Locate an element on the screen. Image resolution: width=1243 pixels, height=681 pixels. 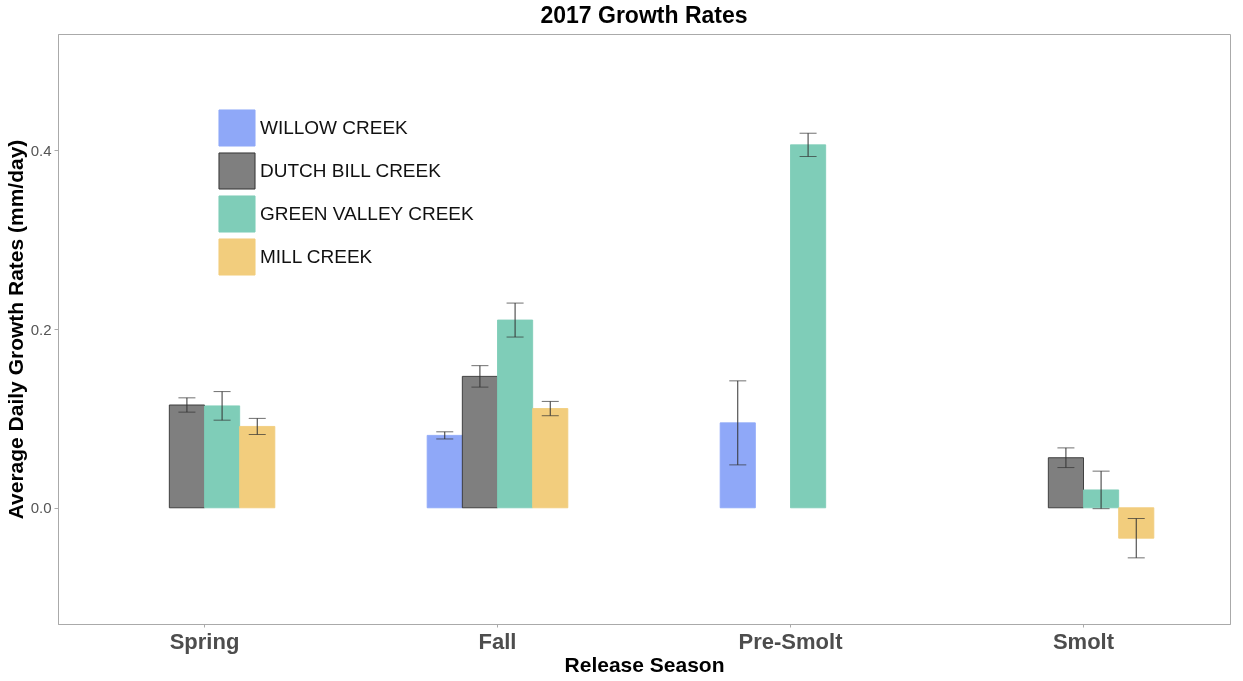
y-tick-label: 0.2 is located at coordinates (41, 329).